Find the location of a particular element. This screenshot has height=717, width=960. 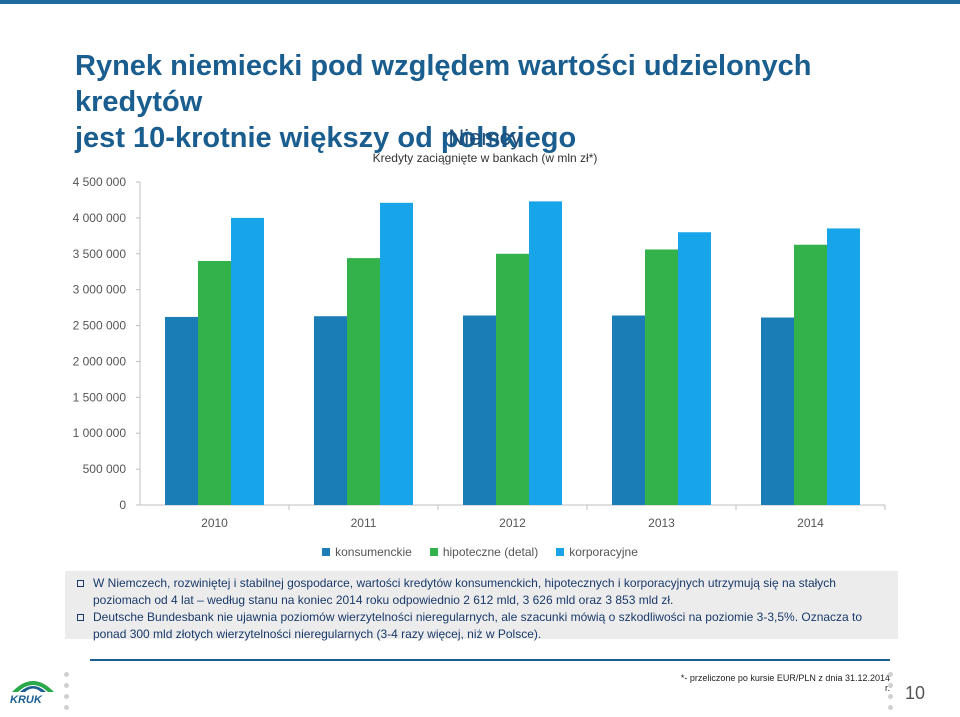

page-number: 10 is located at coordinates (915, 693).